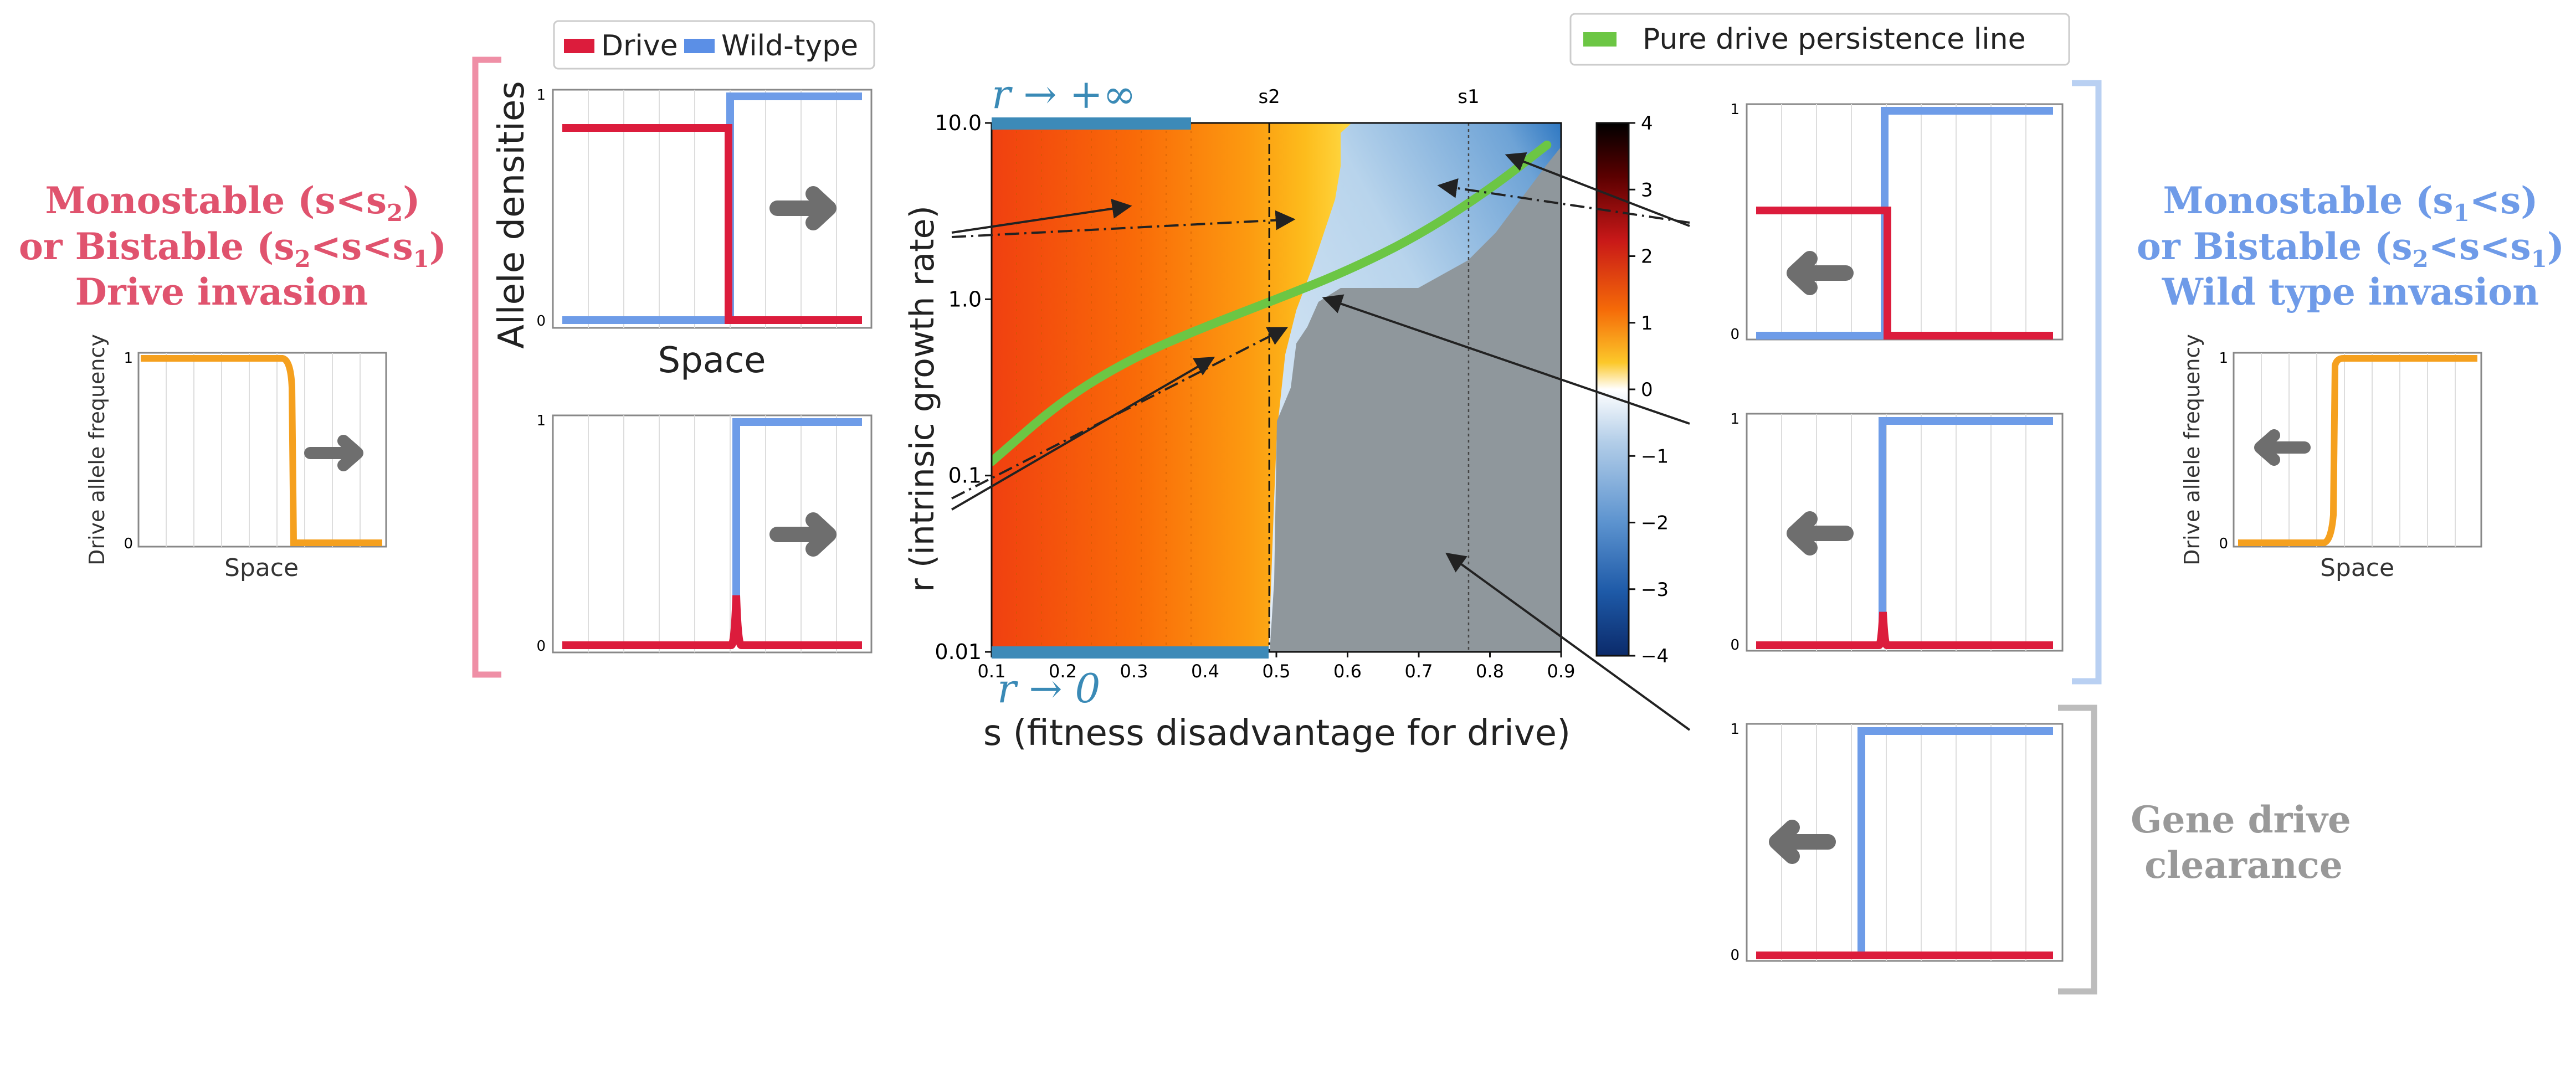 This screenshot has width=2576, height=1080. Describe the element at coordinates (2350, 203) in the screenshot. I see `right-title-line1: Monostable (s1<s)` at that location.